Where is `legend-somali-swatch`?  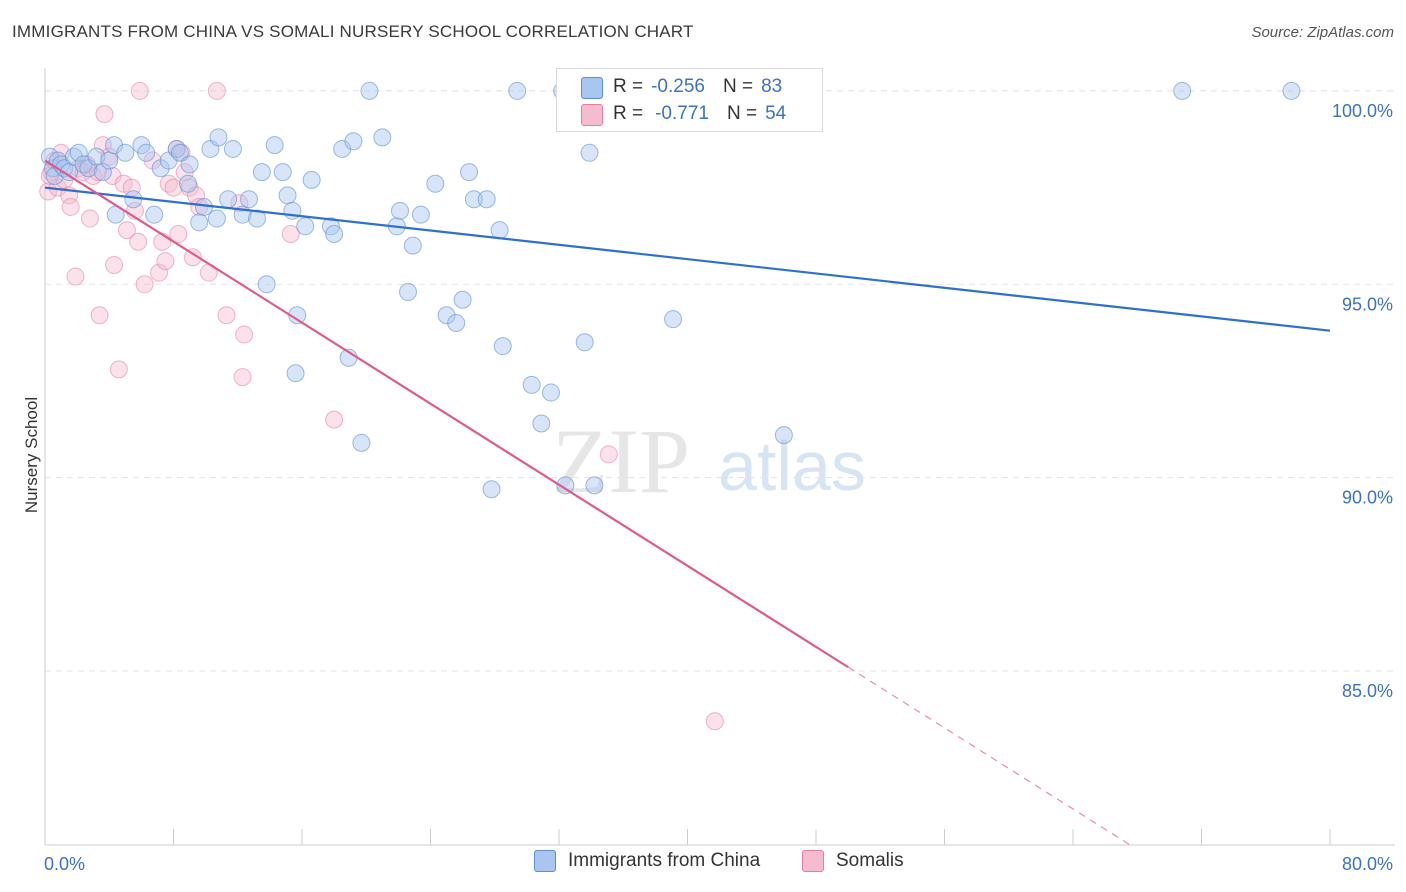 legend-somali-swatch is located at coordinates (813, 861).